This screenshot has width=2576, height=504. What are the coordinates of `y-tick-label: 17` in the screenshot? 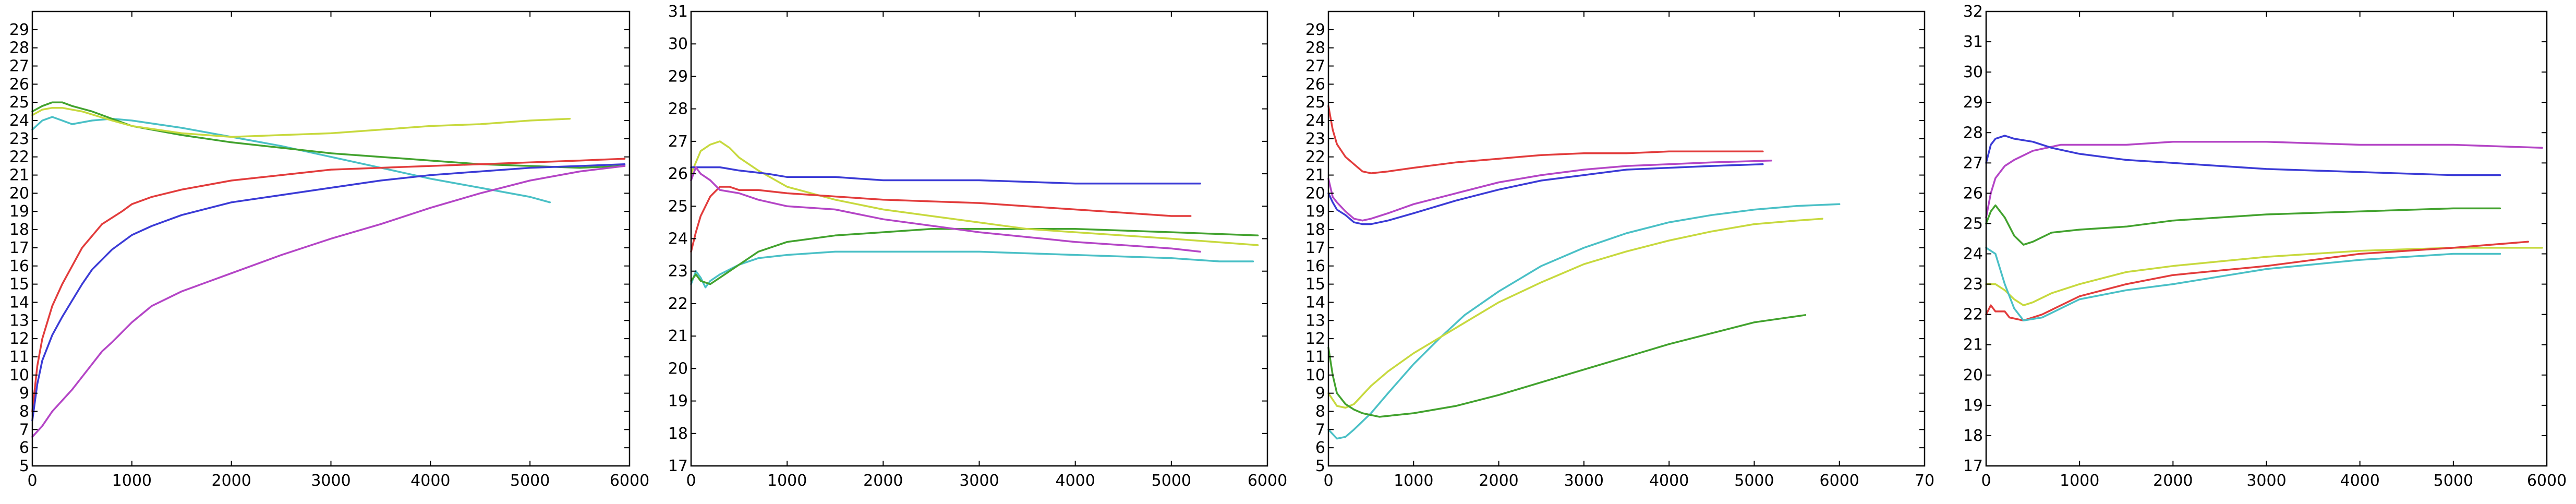 It's located at (678, 466).